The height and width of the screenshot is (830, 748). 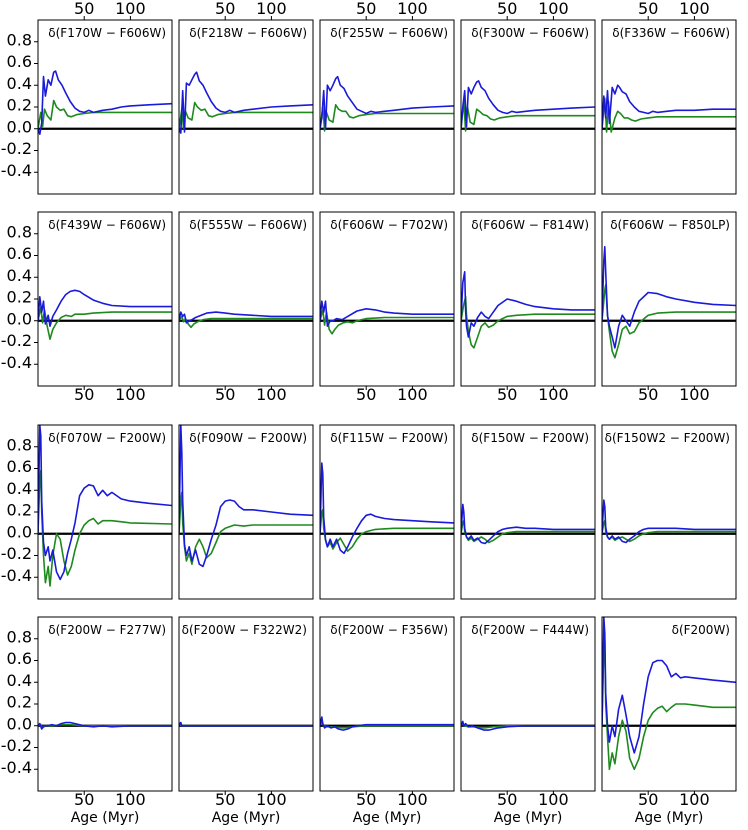 I want to click on panel-title: δ(F606W − F814W), so click(x=530, y=225).